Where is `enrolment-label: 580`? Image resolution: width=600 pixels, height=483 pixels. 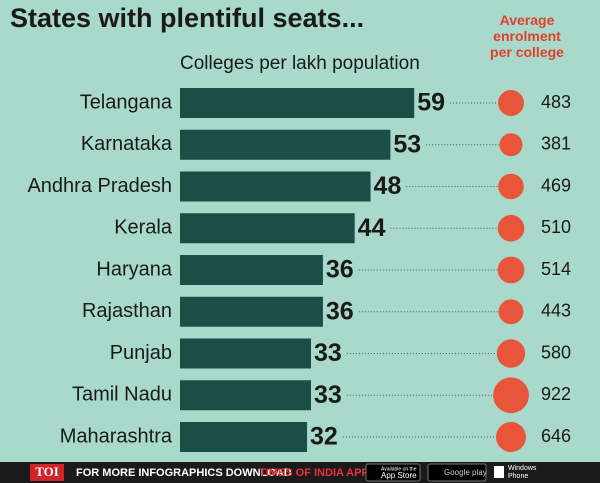
enrolment-label: 580 is located at coordinates (556, 352).